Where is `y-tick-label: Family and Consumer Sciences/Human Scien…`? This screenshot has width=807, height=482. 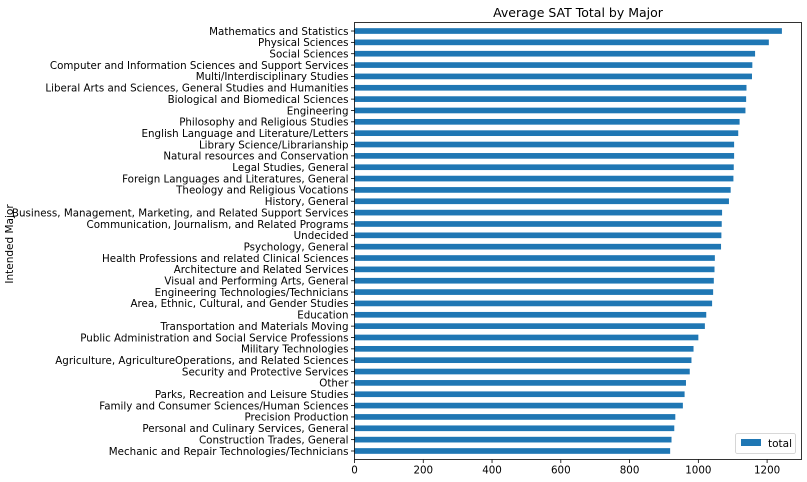
y-tick-label: Family and Consumer Sciences/Human Scien… is located at coordinates (223, 406).